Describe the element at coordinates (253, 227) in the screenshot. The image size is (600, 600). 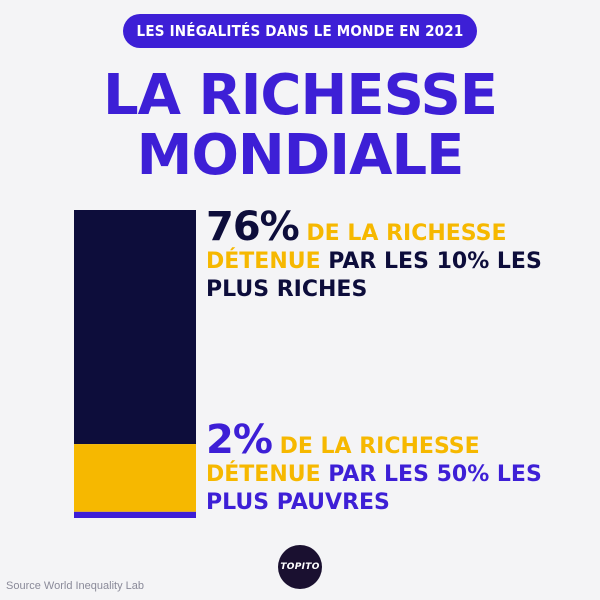
I see `stat-top-value: 76%` at that location.